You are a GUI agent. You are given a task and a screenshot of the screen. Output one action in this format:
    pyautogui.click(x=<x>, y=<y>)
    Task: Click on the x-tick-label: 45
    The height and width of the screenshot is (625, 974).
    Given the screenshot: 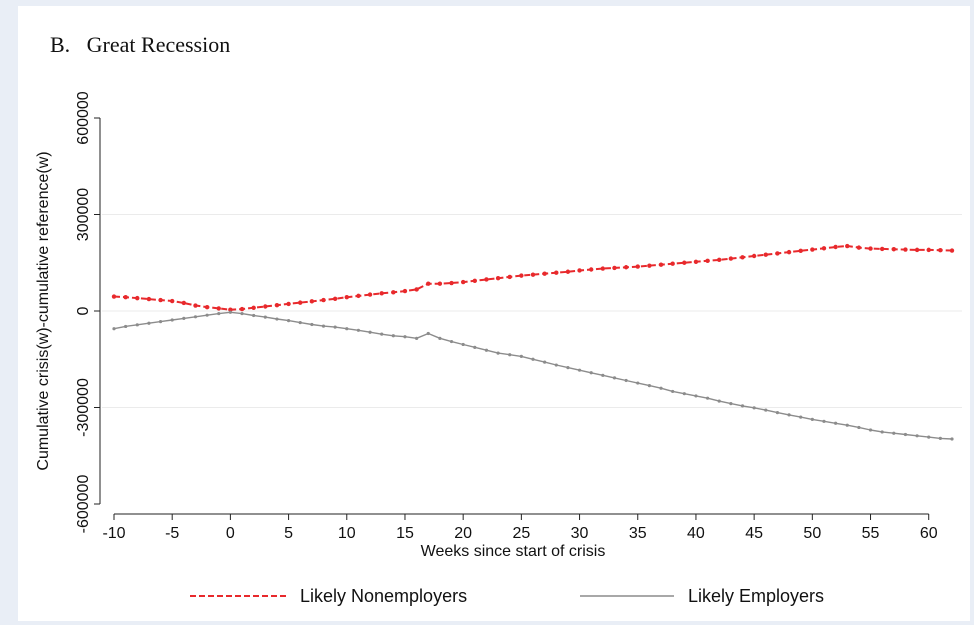 What is the action you would take?
    pyautogui.click(x=754, y=533)
    